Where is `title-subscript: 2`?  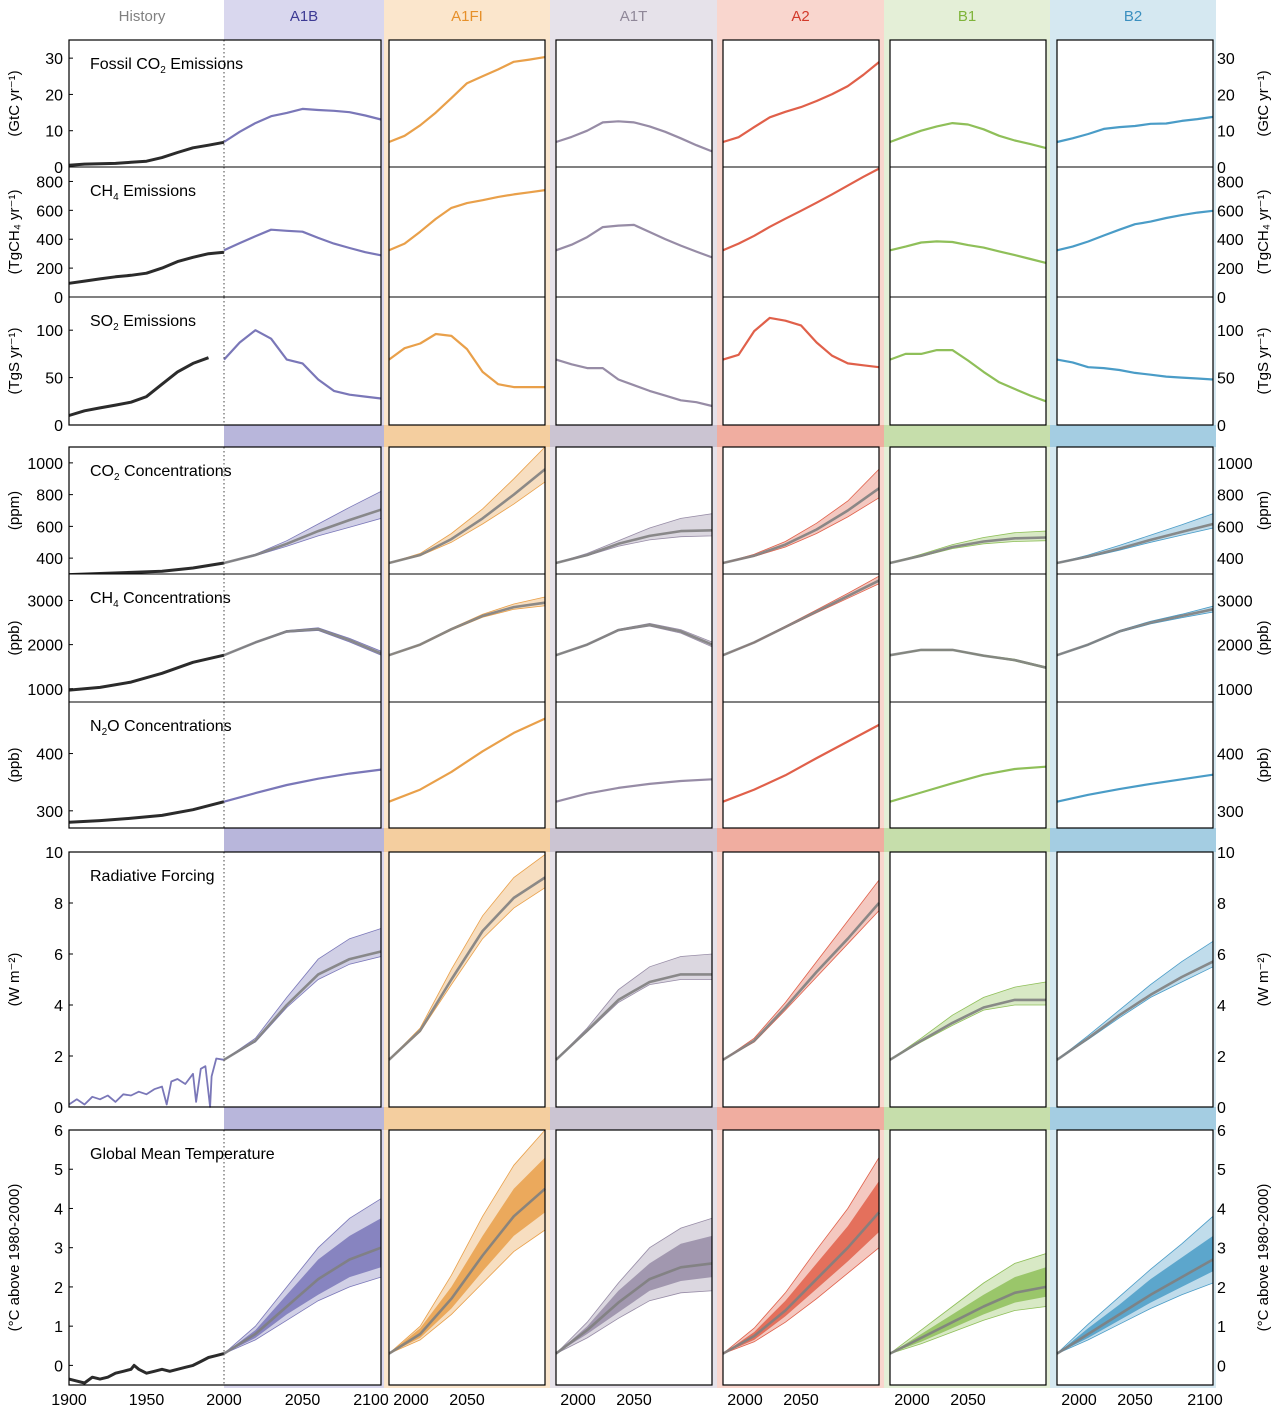 title-subscript: 2 is located at coordinates (105, 732).